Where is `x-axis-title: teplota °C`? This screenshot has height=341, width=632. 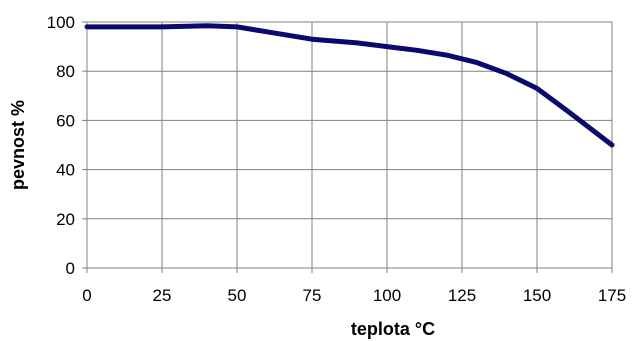
x-axis-title: teplota °C is located at coordinates (393, 329).